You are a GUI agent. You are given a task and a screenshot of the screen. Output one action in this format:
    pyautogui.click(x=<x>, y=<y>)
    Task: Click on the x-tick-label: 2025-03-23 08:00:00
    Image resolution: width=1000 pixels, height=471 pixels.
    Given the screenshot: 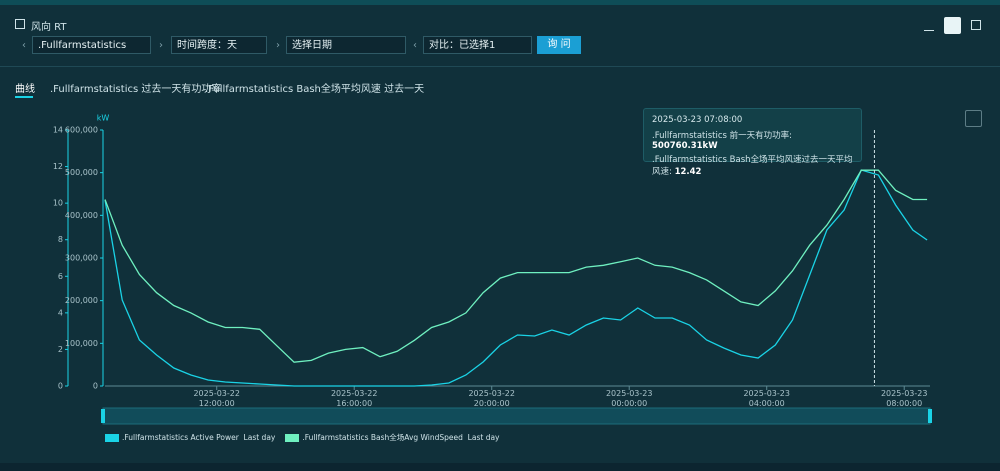 What is the action you would take?
    pyautogui.click(x=904, y=398)
    